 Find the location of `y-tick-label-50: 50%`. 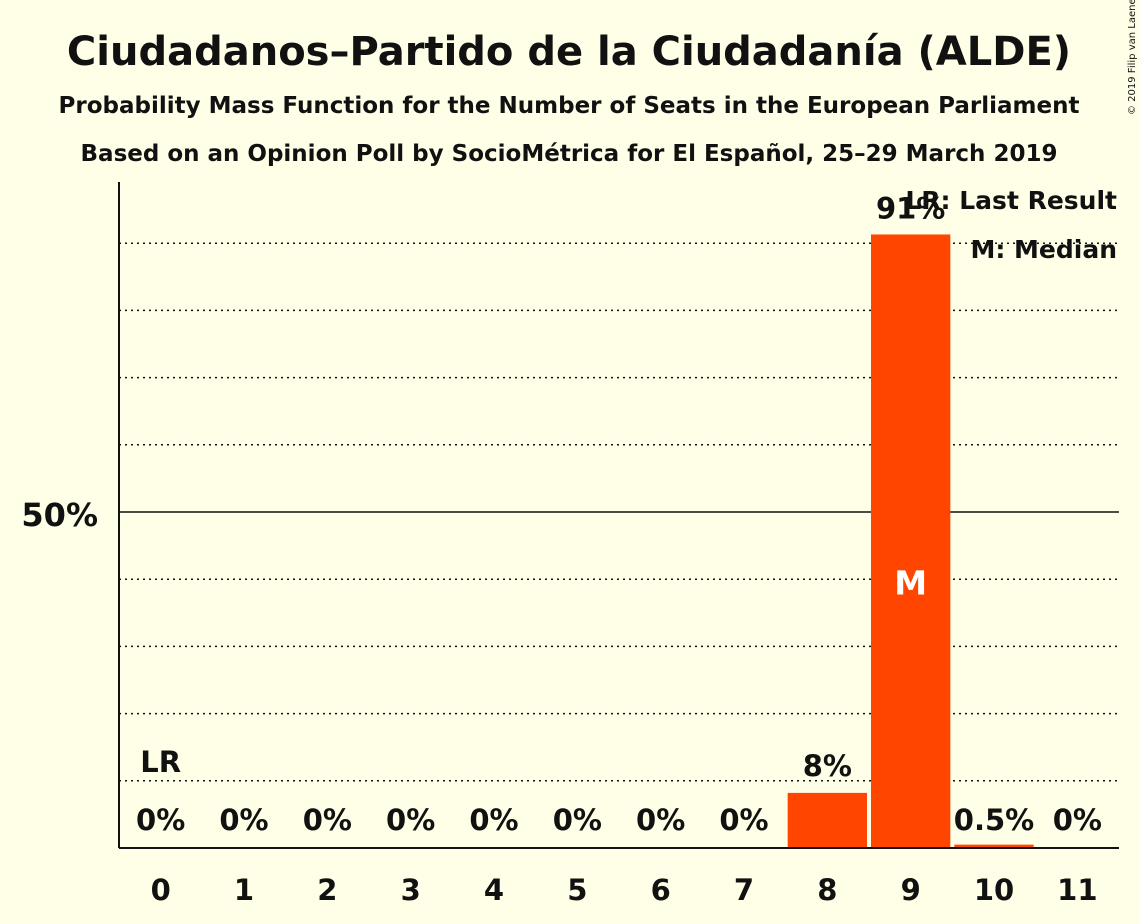

y-tick-label-50: 50% is located at coordinates (59, 515).